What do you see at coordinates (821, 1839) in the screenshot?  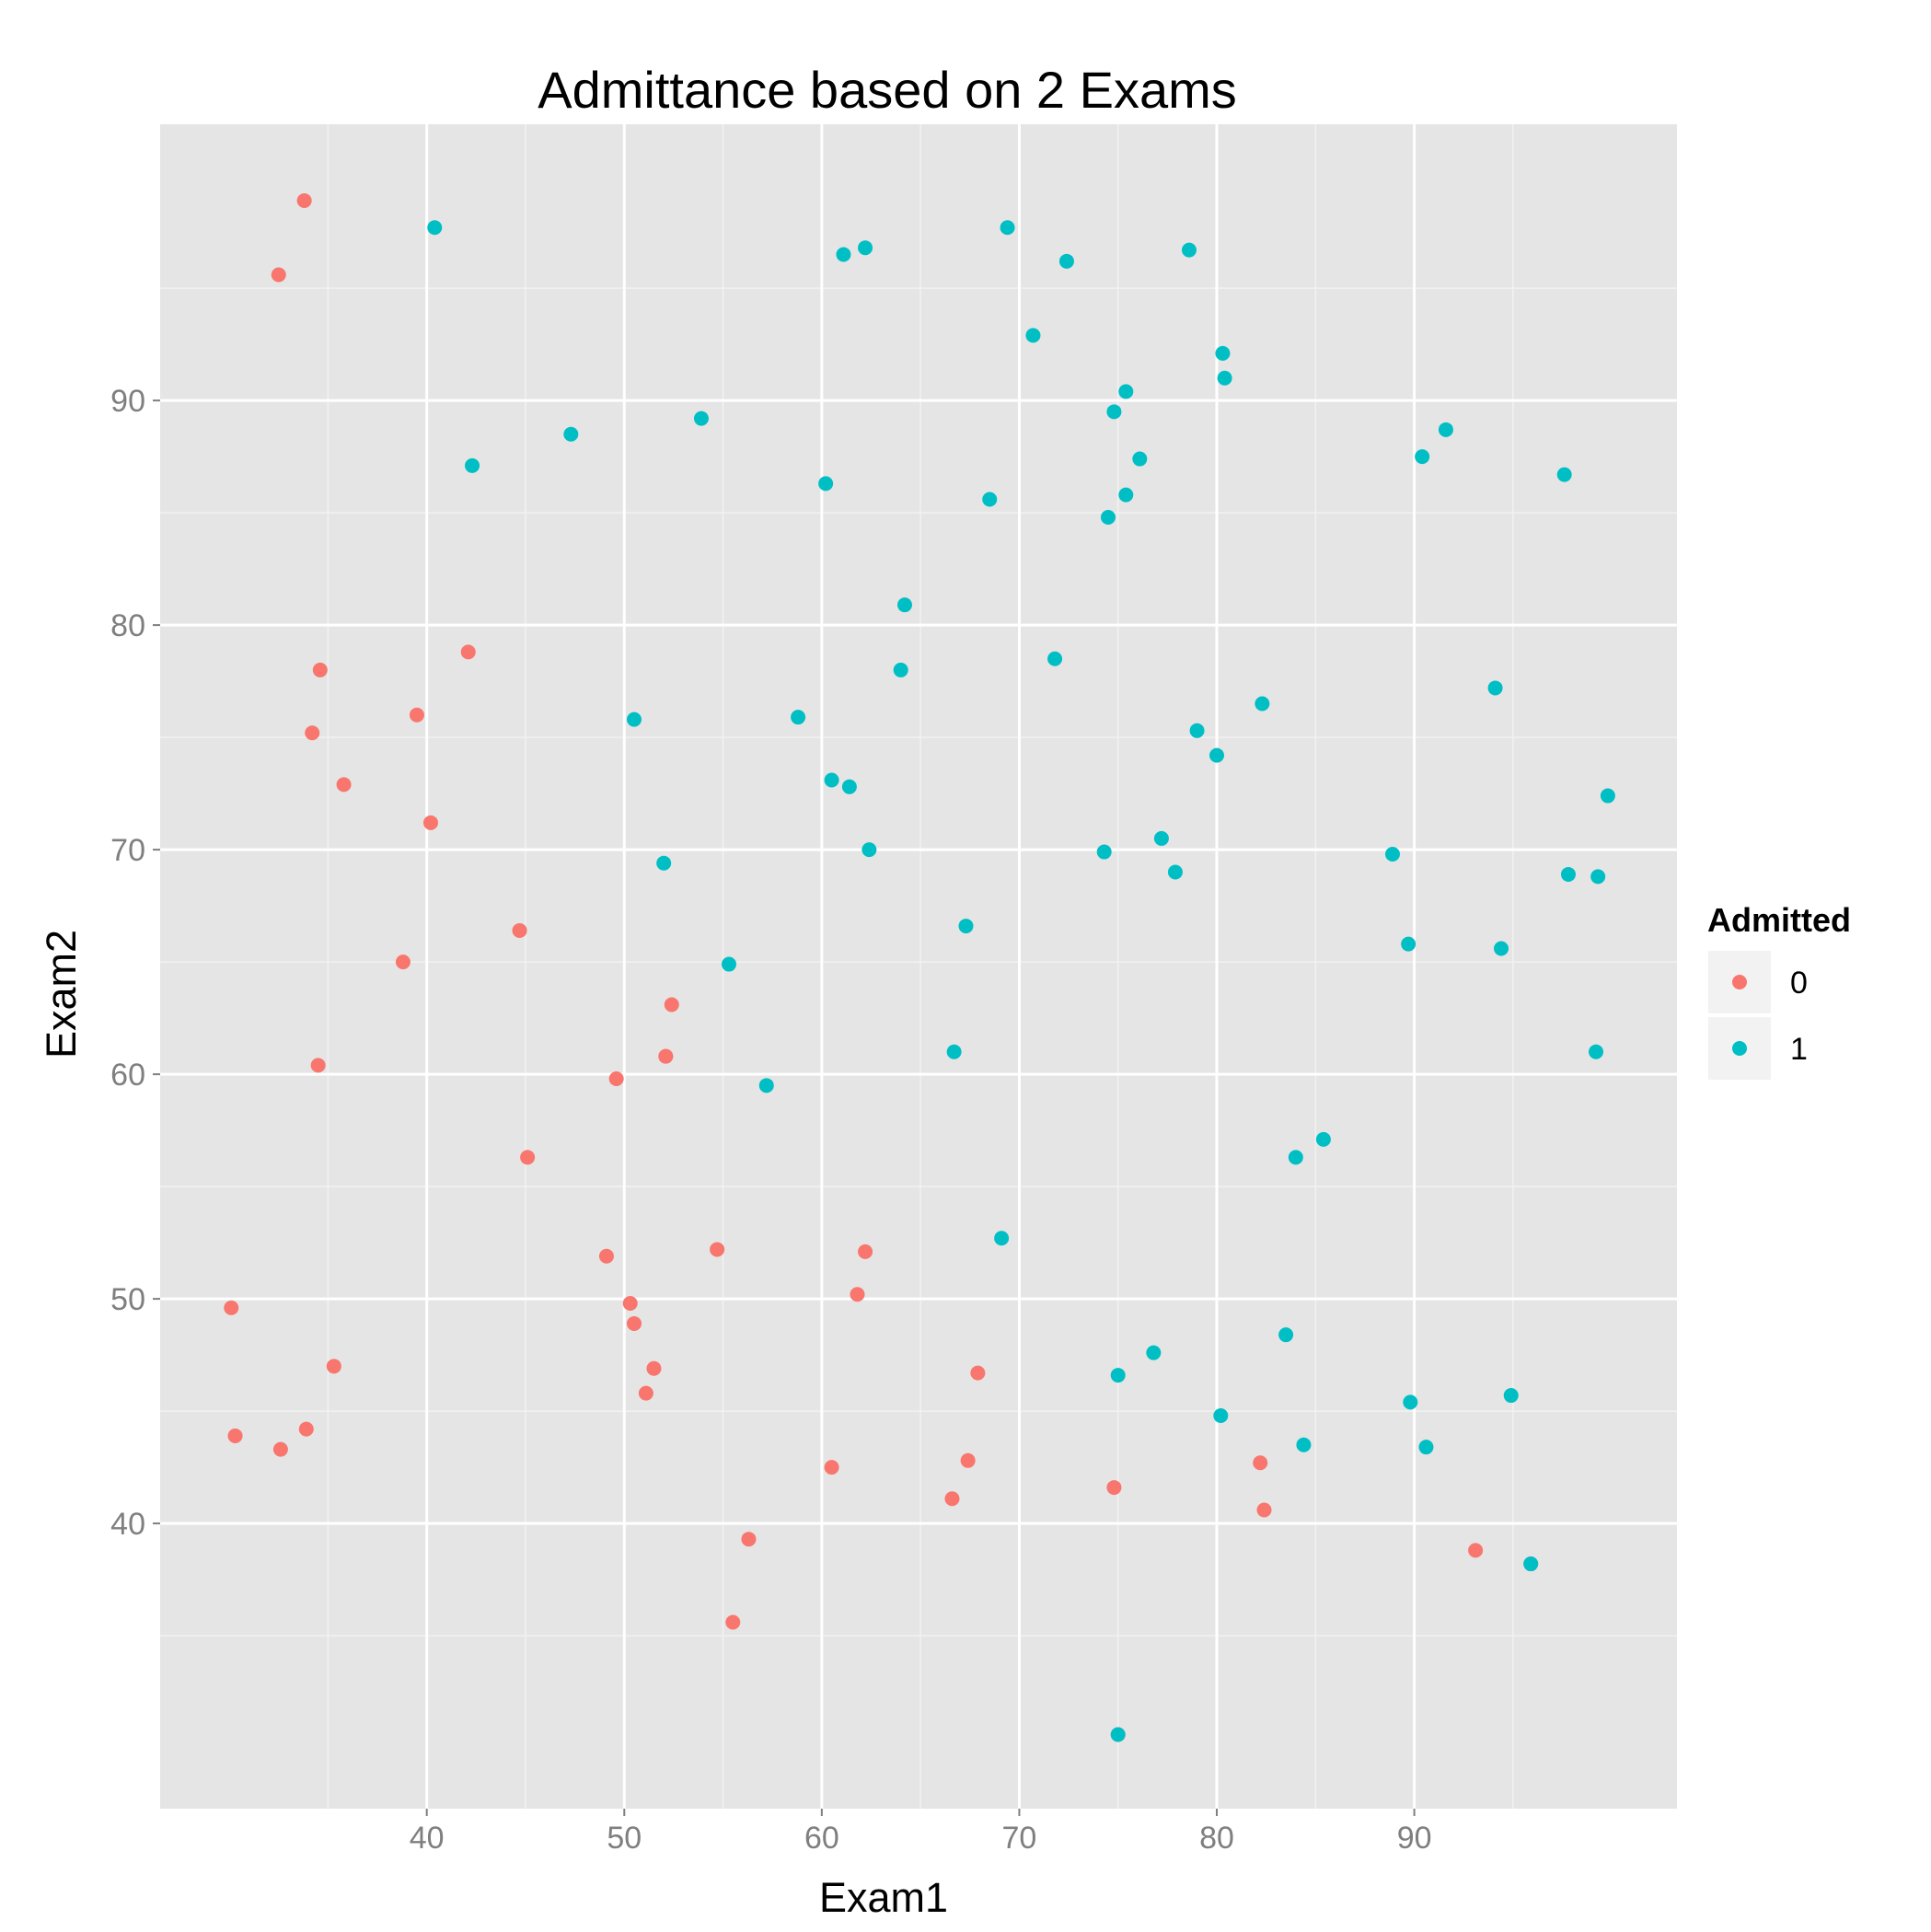 I see `x-tick-label: 60` at bounding box center [821, 1839].